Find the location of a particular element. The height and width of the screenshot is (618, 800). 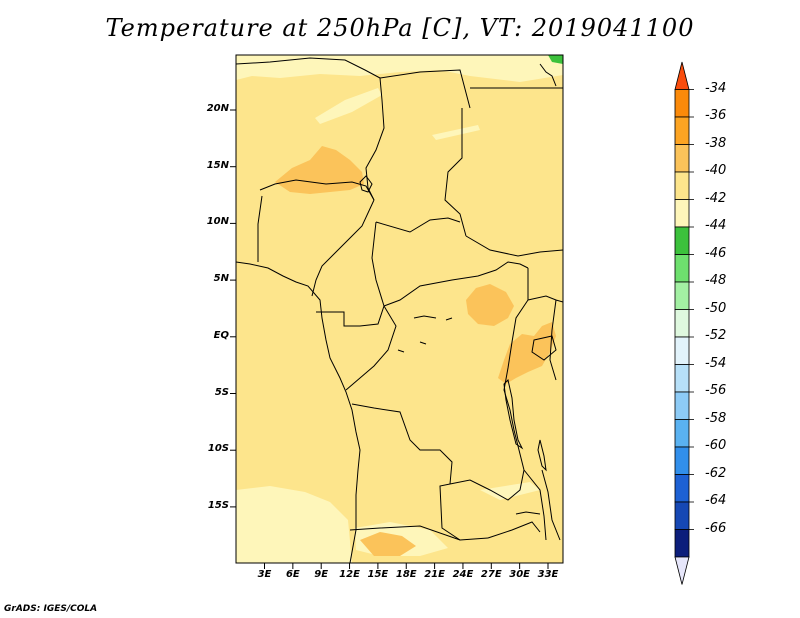

colorbar is located at coordinates (684, 323).